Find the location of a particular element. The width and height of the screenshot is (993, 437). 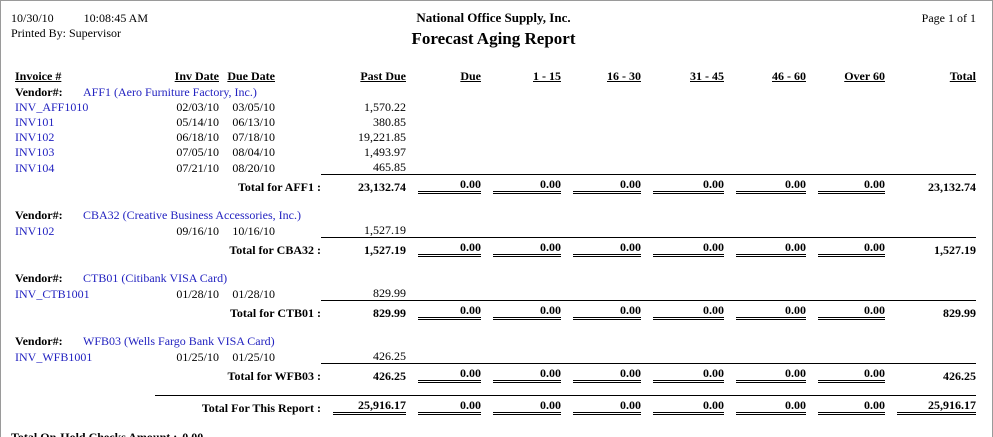

vendor-label: Vendor#: is located at coordinates (39, 92).